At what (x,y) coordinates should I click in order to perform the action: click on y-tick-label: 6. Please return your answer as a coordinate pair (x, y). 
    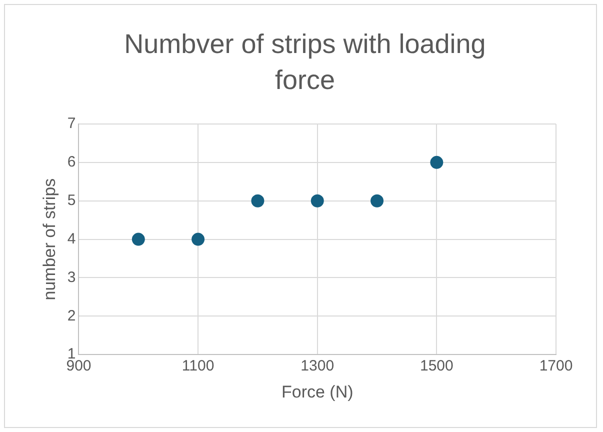
    Looking at the image, I should click on (71, 162).